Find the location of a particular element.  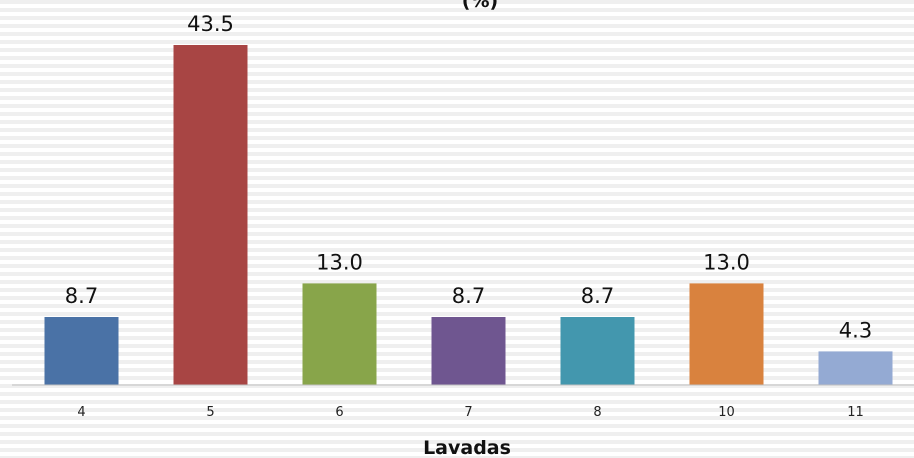

x-tick-label-7: 7 is located at coordinates (468, 412).